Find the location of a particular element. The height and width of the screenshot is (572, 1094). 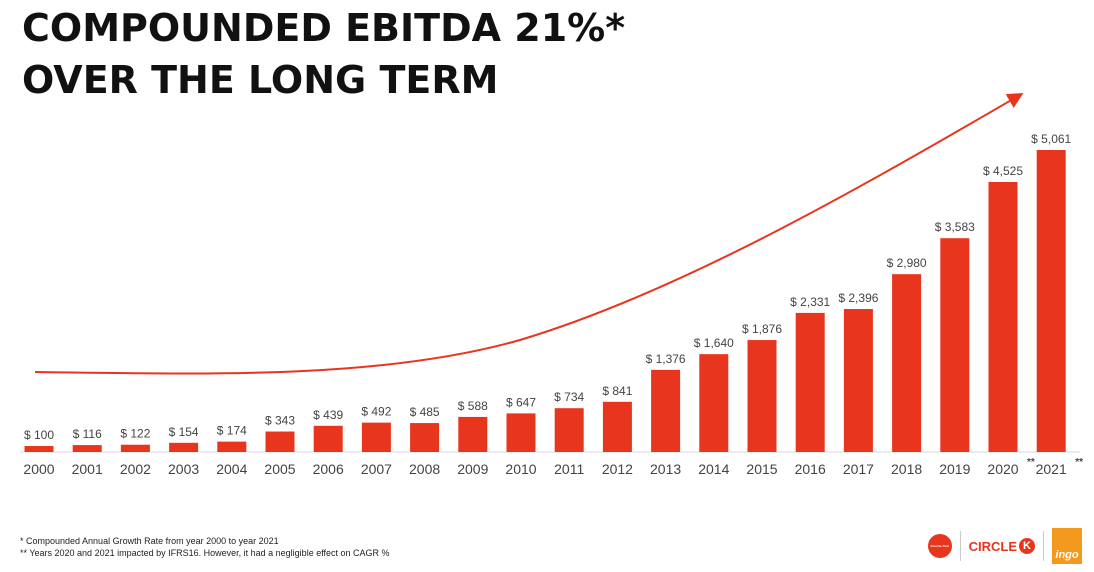

x-tick-2018: 2018 is located at coordinates (906, 469).